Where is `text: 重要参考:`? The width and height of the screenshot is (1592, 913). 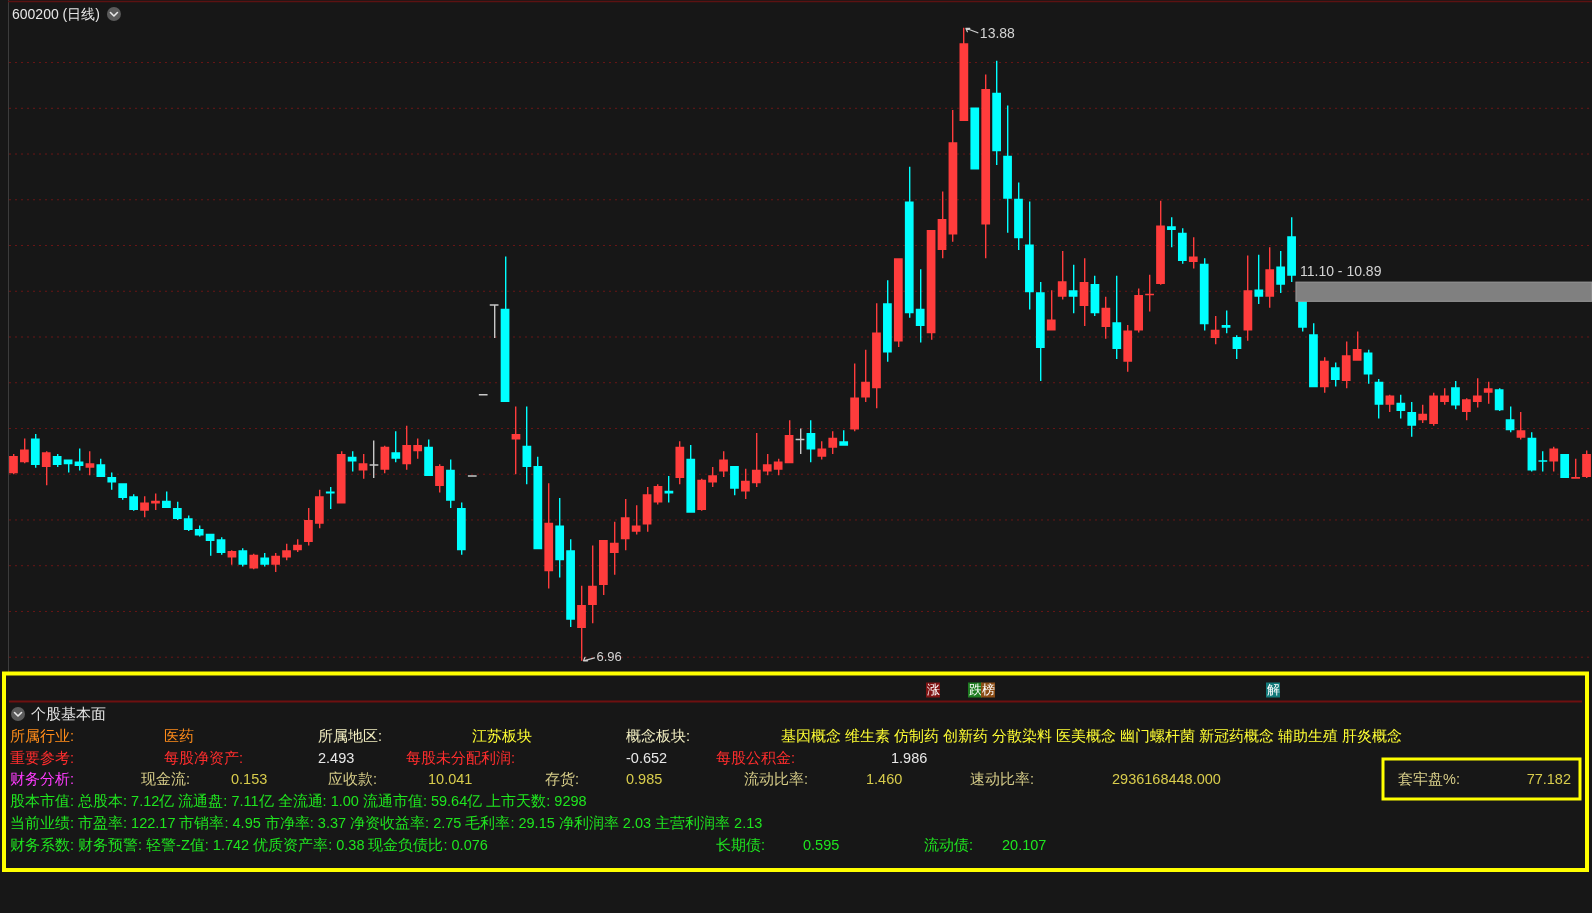 text: 重要参考: is located at coordinates (42, 757).